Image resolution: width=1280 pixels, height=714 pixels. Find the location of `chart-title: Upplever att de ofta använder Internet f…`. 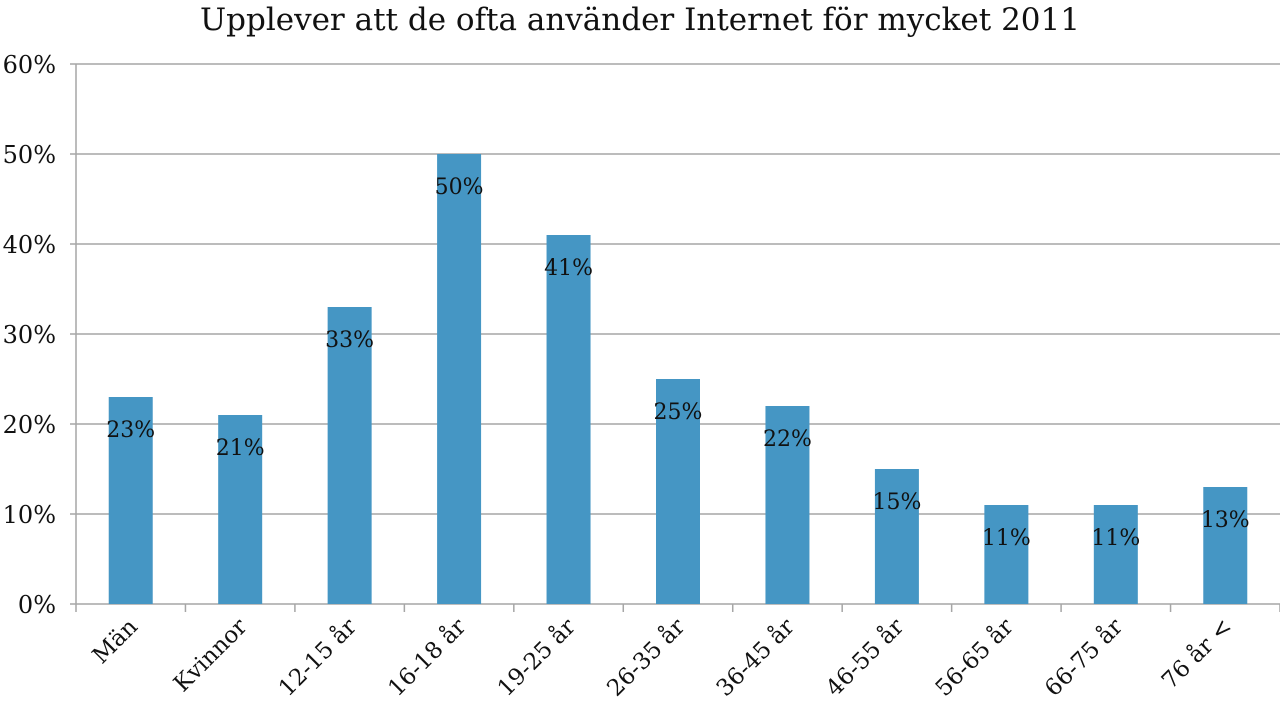

chart-title: Upplever att de ofta använder Internet f… is located at coordinates (640, 20).